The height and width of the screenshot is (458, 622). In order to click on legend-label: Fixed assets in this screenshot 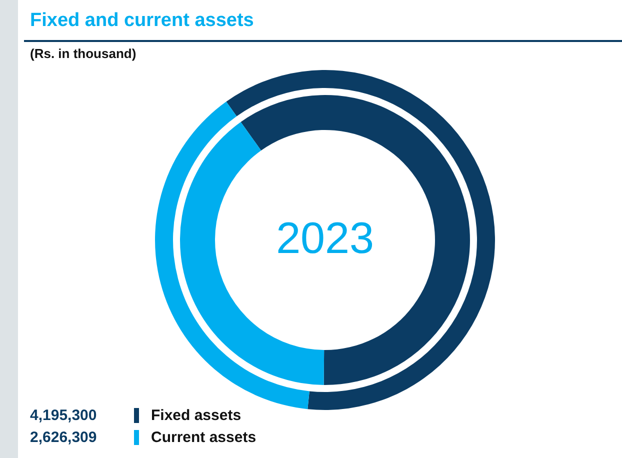, I will do `click(196, 415)`.